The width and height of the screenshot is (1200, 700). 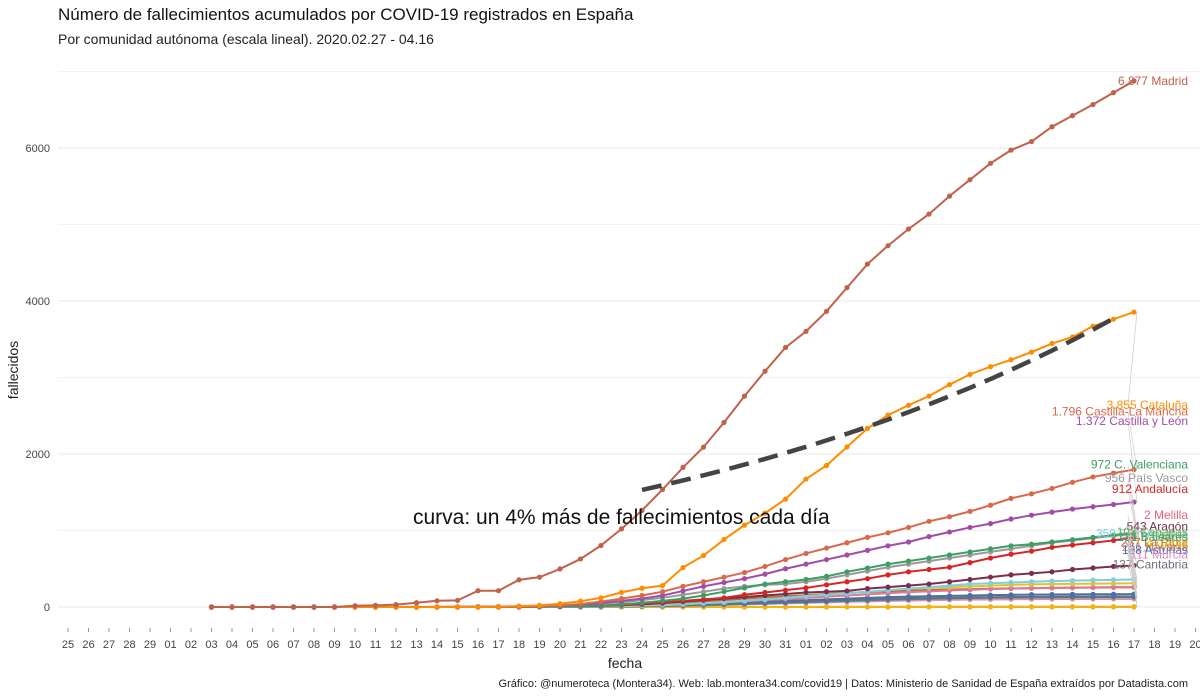 I want to click on x-tick-label: 01, so click(x=806, y=645).